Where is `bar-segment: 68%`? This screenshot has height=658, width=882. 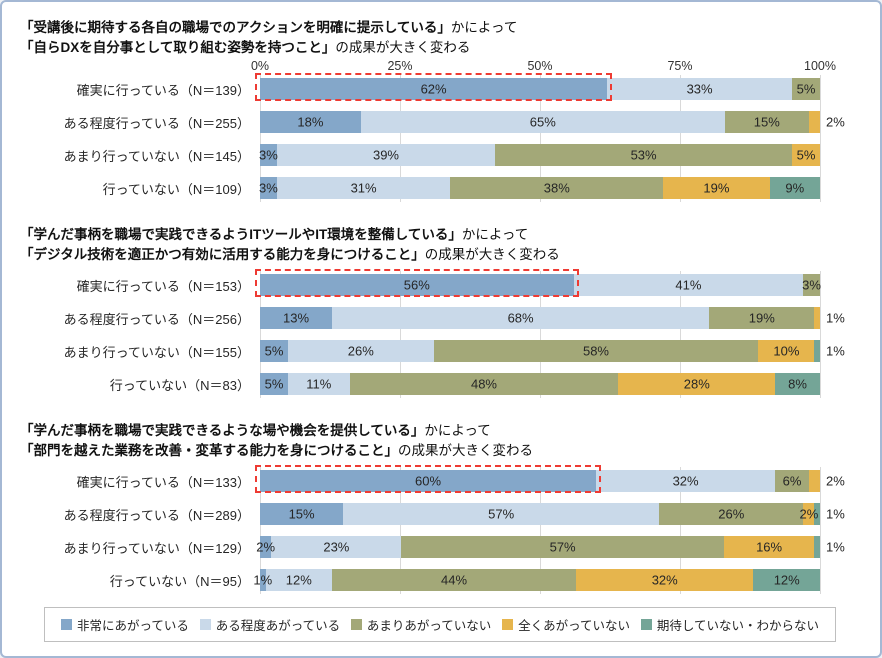
bar-segment: 68% is located at coordinates (521, 318).